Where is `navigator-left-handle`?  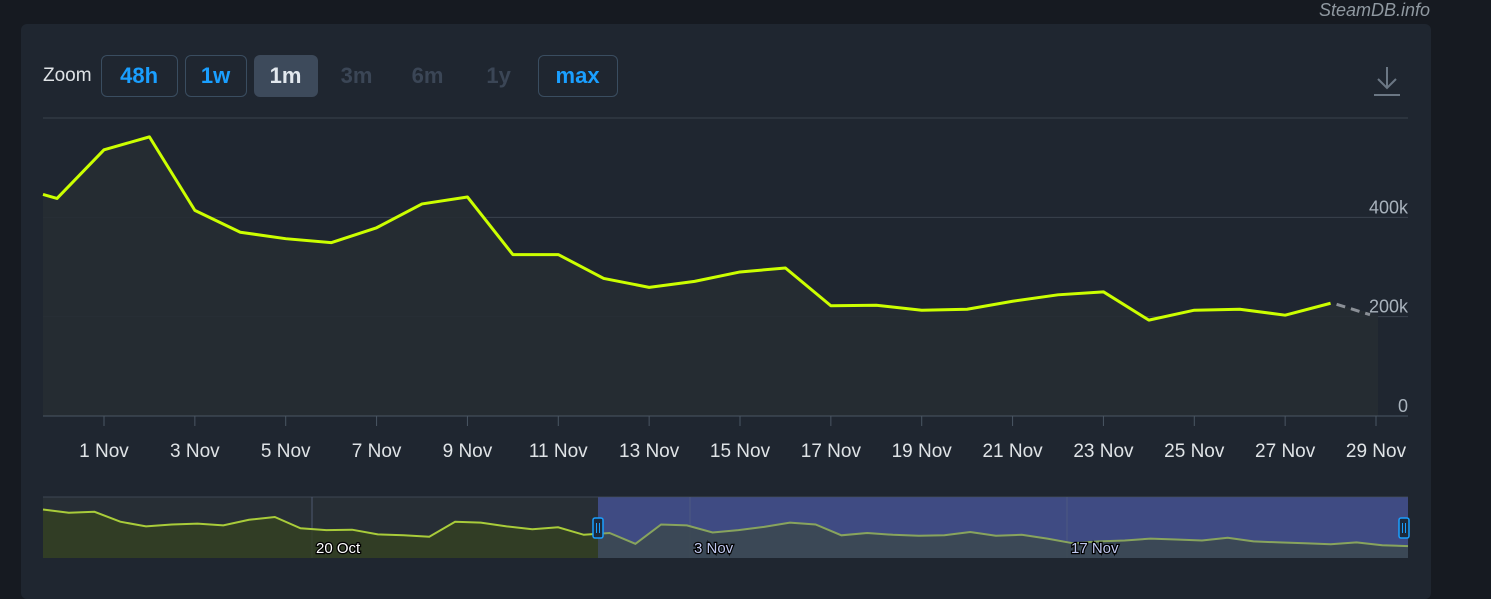
navigator-left-handle is located at coordinates (598, 528).